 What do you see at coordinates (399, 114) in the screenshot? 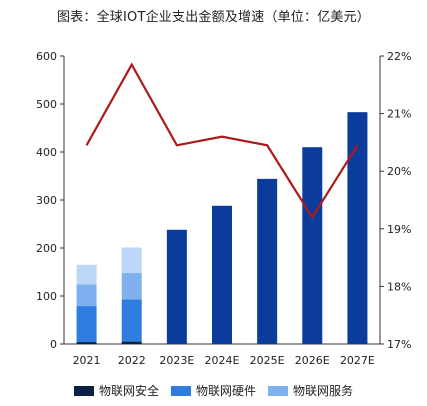
I see `y2-tick-label: 21%` at bounding box center [399, 114].